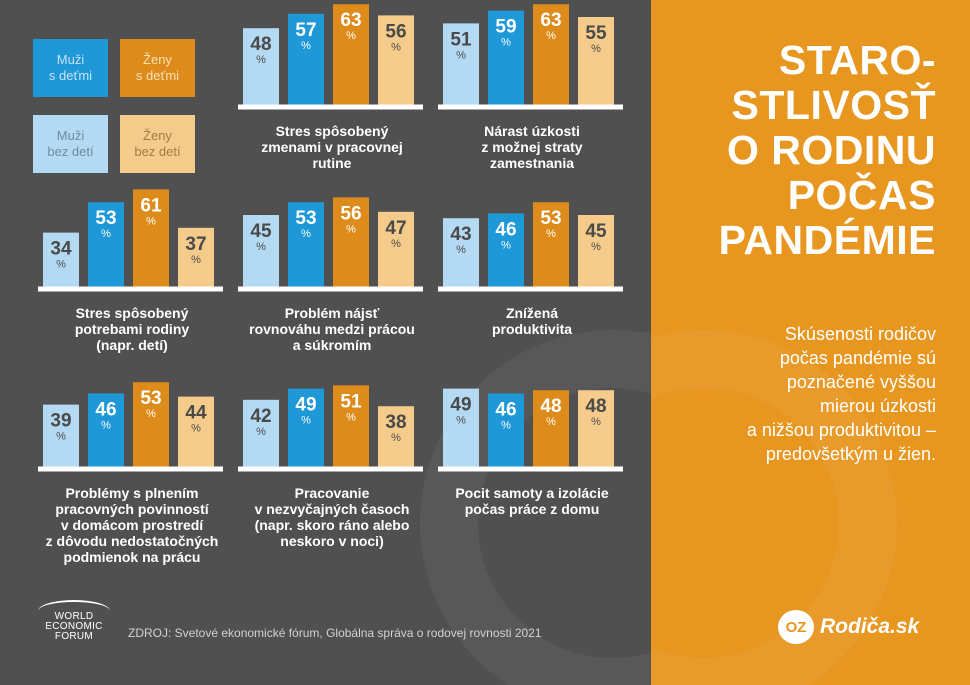 This screenshot has height=685, width=970. I want to click on legend-label-line: s deťmi, so click(157, 75).